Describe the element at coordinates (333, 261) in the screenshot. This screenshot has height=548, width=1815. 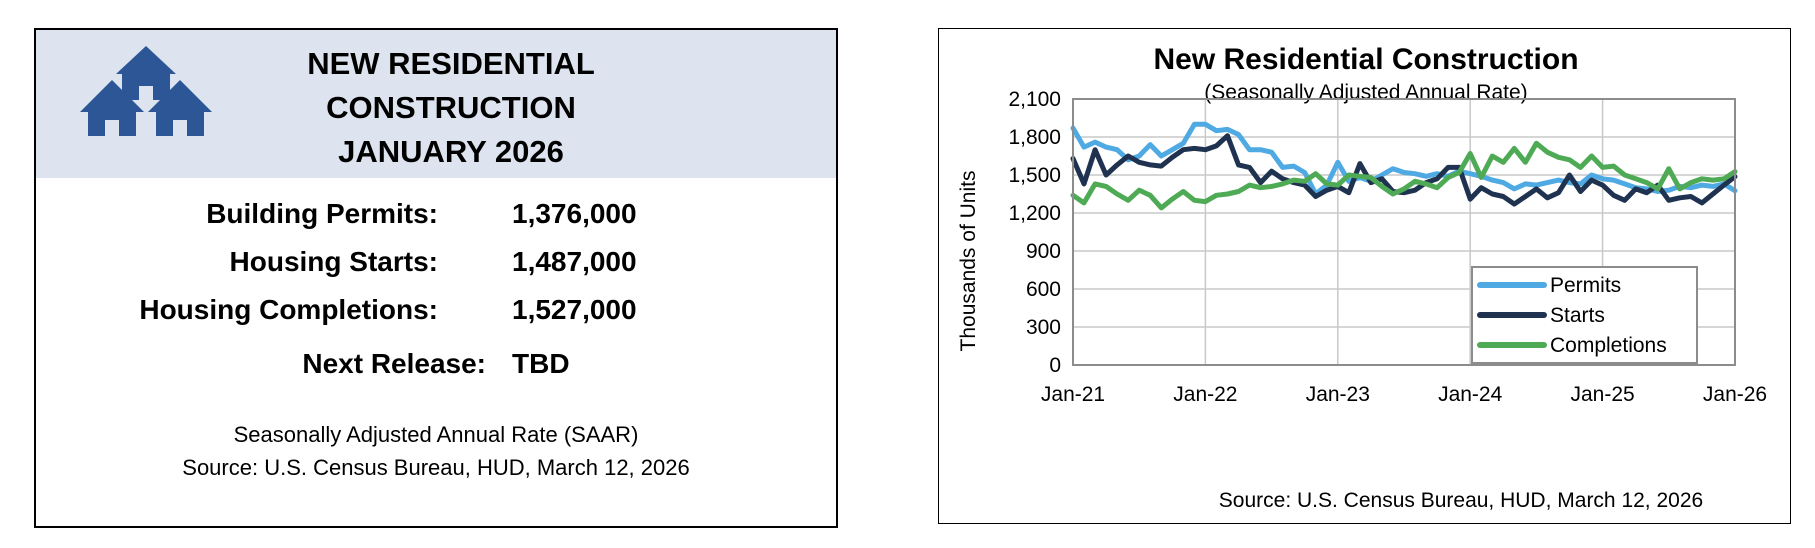
I see `stat-label: Housing Starts:` at that location.